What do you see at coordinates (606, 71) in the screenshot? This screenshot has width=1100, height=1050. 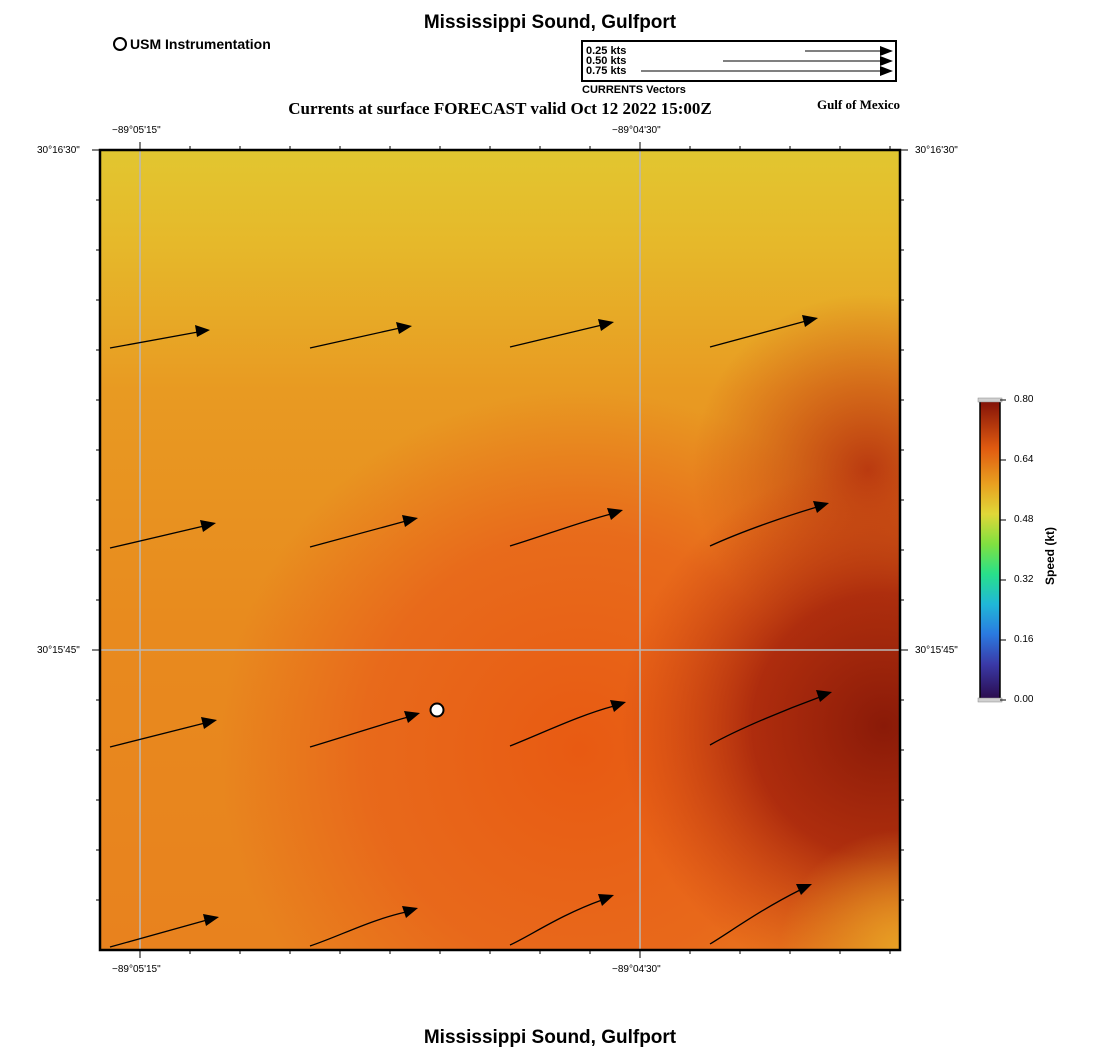 I see `vector-legend-entry-3: 0.75 kts` at bounding box center [606, 71].